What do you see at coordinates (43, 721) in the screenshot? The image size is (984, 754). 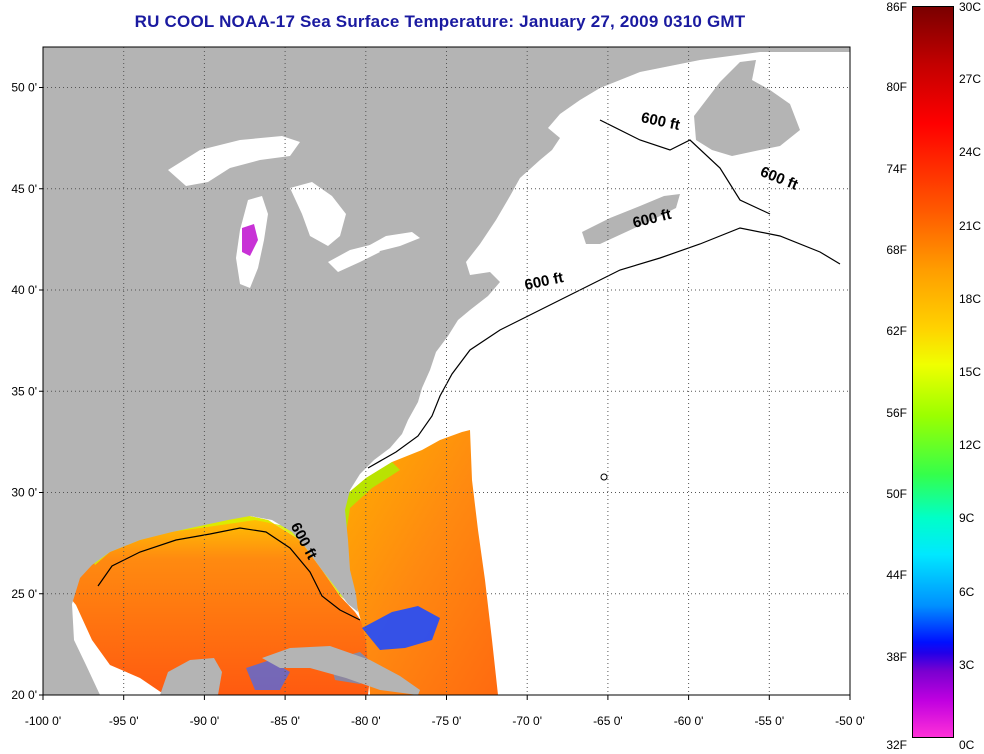 I see `lon-tick-label: -100 0'` at bounding box center [43, 721].